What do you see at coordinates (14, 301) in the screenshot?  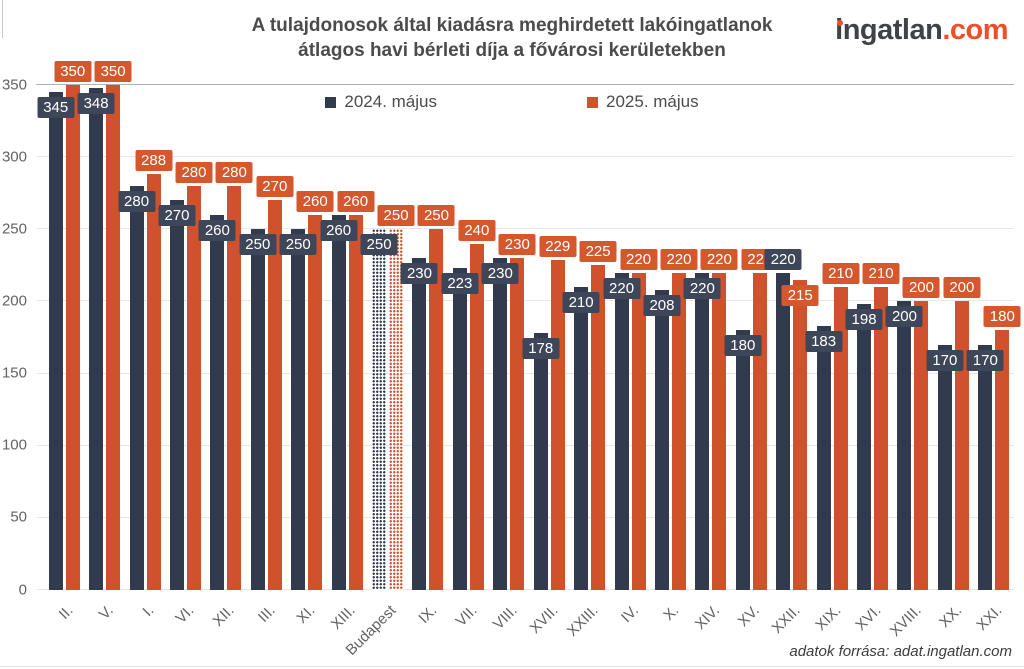 I see `y-axis-tick-label-200: 200` at bounding box center [14, 301].